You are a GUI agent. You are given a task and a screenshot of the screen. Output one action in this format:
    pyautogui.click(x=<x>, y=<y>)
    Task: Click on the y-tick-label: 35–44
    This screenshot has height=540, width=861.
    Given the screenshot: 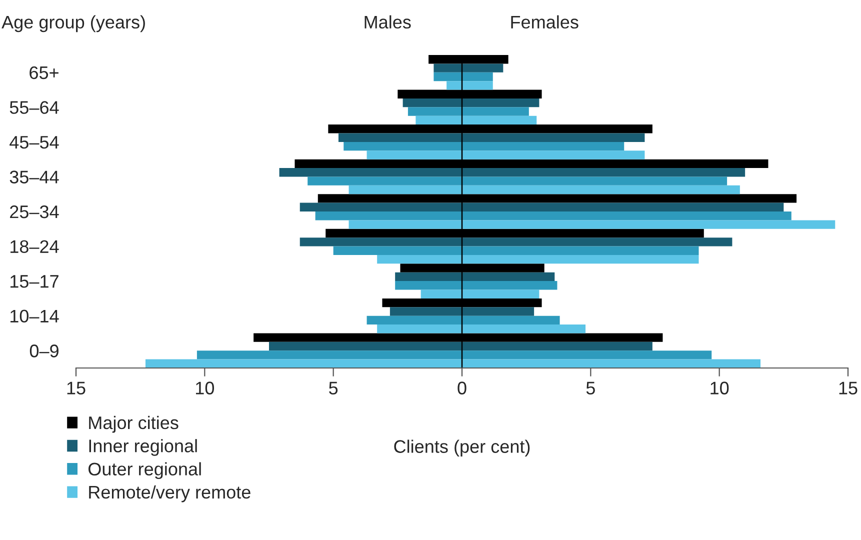 What is the action you would take?
    pyautogui.click(x=34, y=177)
    